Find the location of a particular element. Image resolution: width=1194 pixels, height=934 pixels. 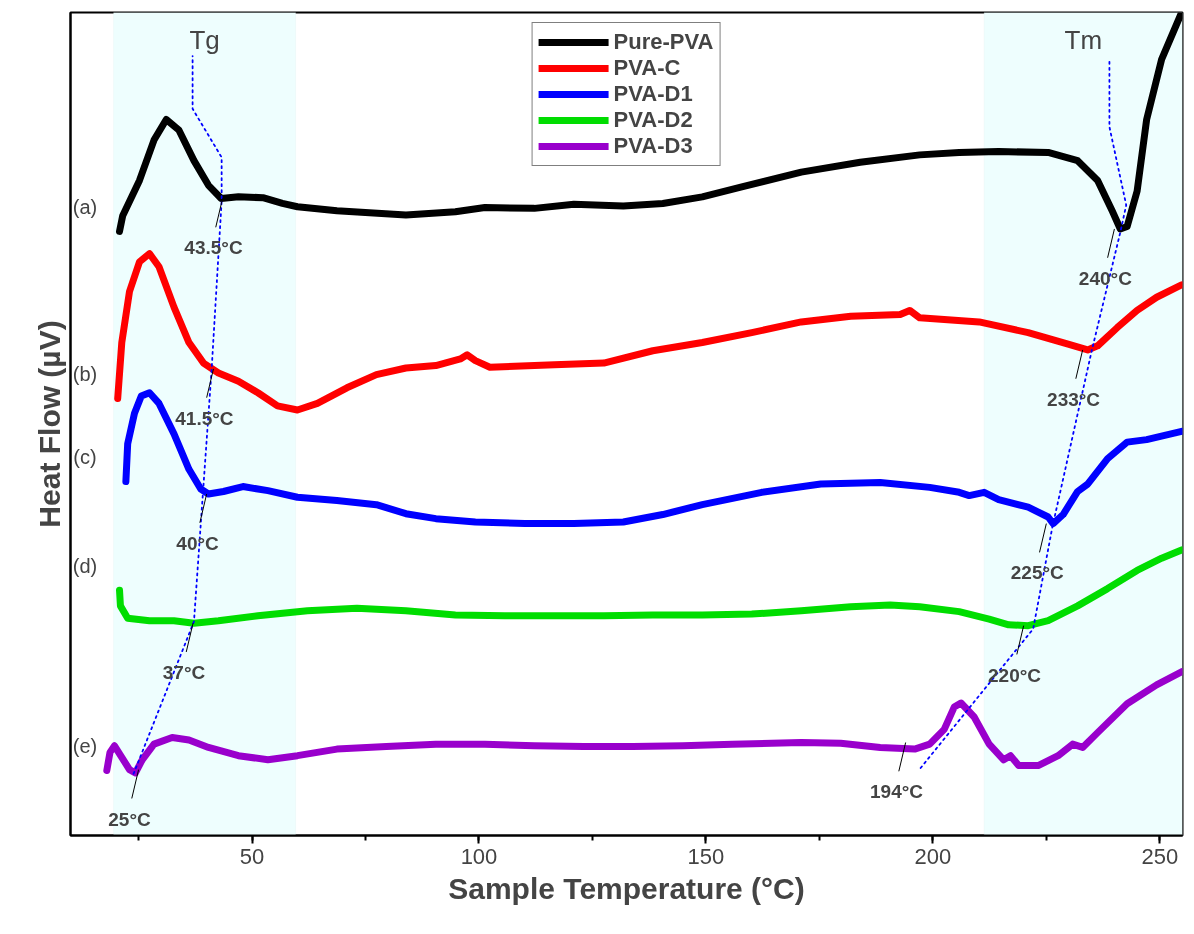

annotation: 240°C is located at coordinates (1105, 278).